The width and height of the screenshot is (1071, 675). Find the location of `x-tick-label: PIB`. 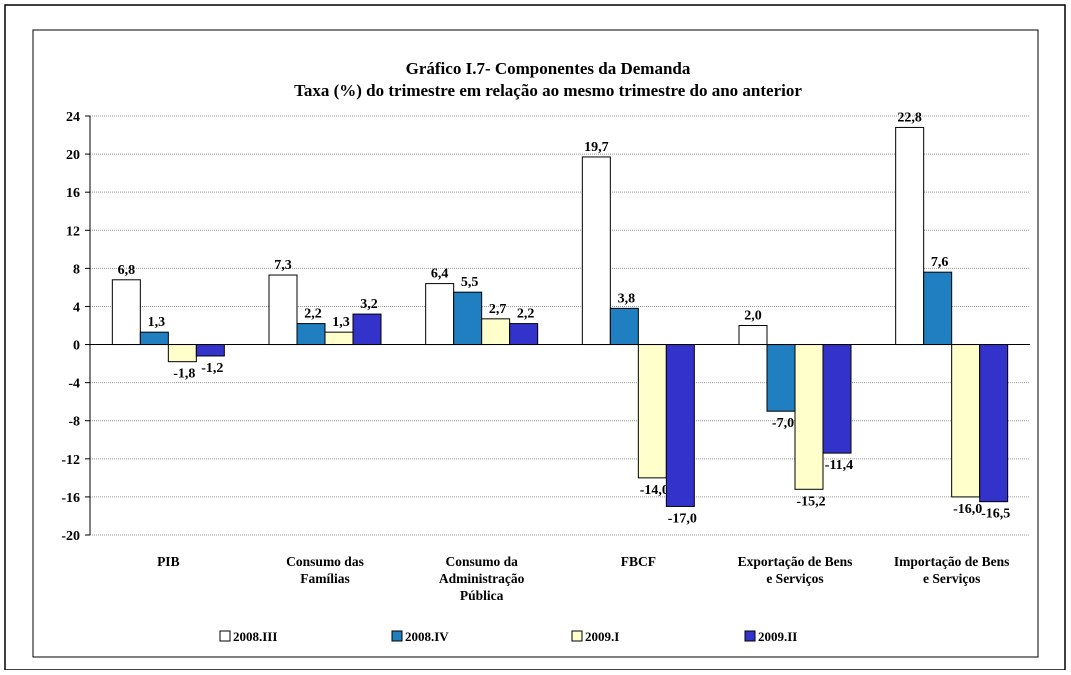

x-tick-label: PIB is located at coordinates (168, 561).